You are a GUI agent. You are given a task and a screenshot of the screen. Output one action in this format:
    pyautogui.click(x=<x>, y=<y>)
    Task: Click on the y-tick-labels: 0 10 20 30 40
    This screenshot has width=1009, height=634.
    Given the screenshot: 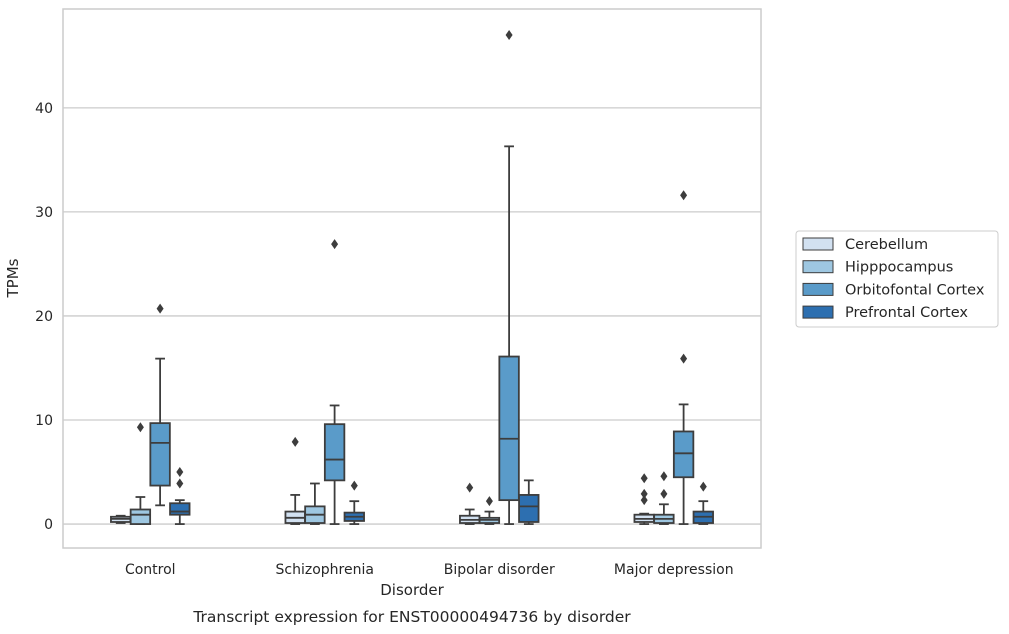 What is the action you would take?
    pyautogui.click(x=44, y=317)
    